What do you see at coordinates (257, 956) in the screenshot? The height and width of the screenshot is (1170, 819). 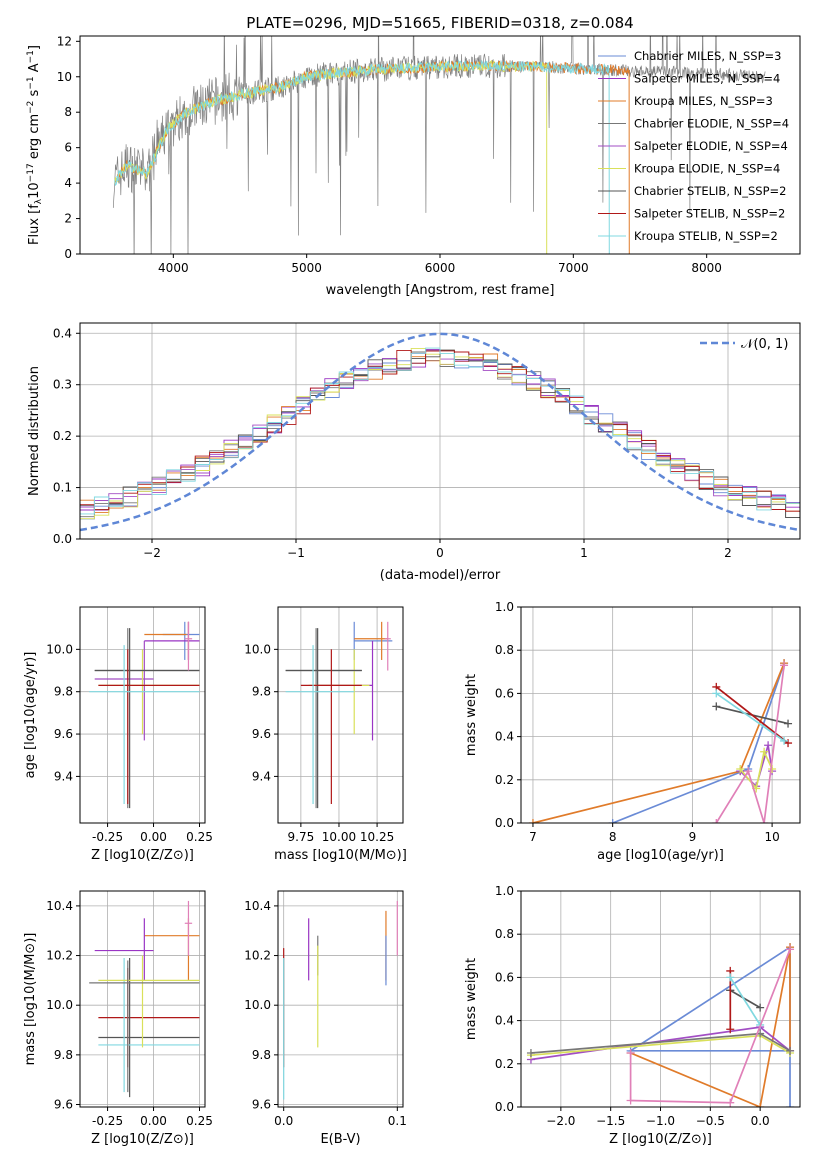 I see `mass-EBV-ytick-label: 10.2` at bounding box center [257, 956].